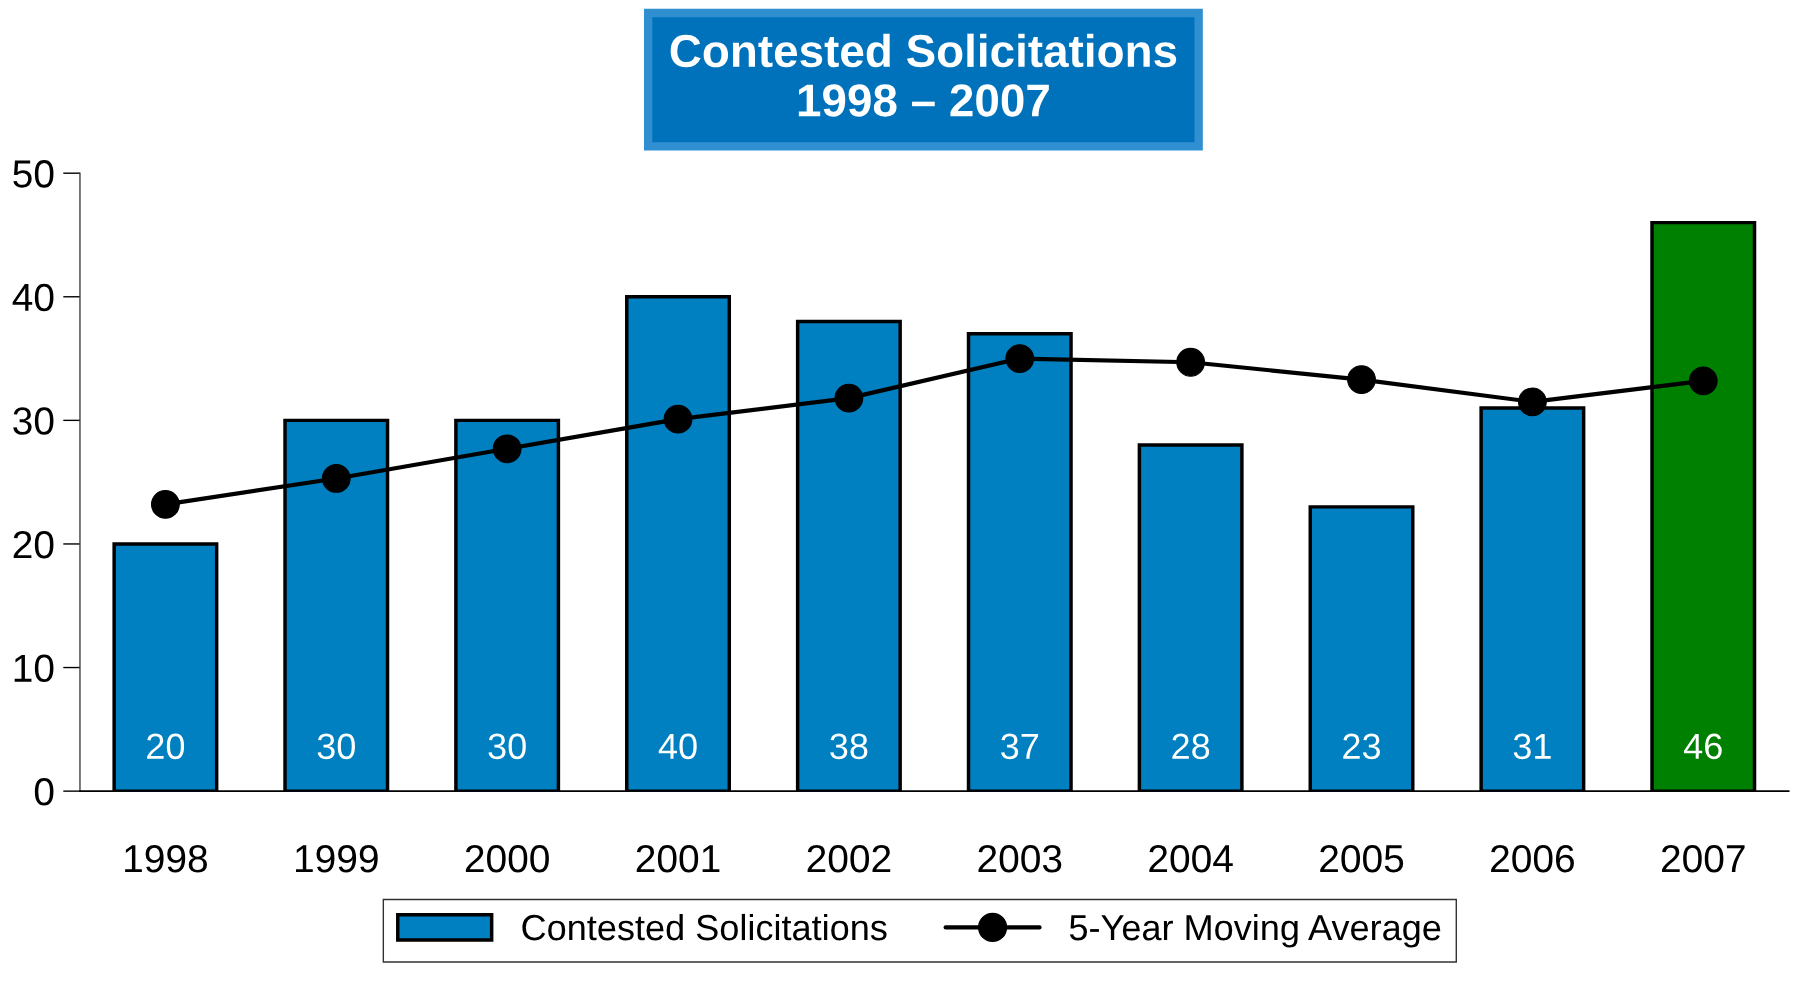 Image resolution: width=1793 pixels, height=984 pixels. I want to click on x-tick-label: 2005, so click(1362, 858).